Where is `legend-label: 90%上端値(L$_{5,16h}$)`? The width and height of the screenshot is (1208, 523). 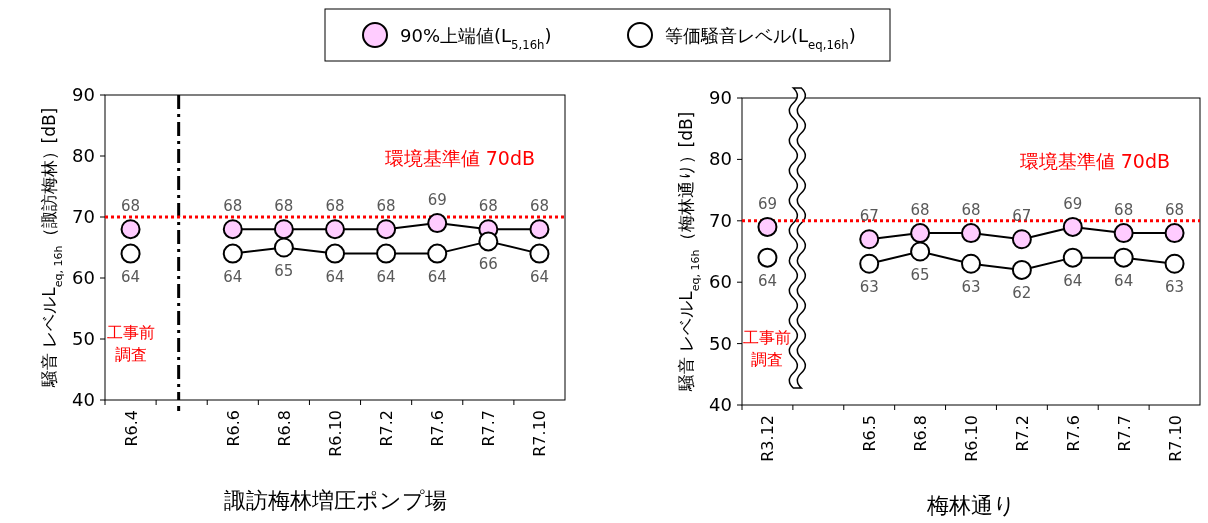 legend-label: 90%上端値(L$_{5,16h}$) is located at coordinates (476, 38).